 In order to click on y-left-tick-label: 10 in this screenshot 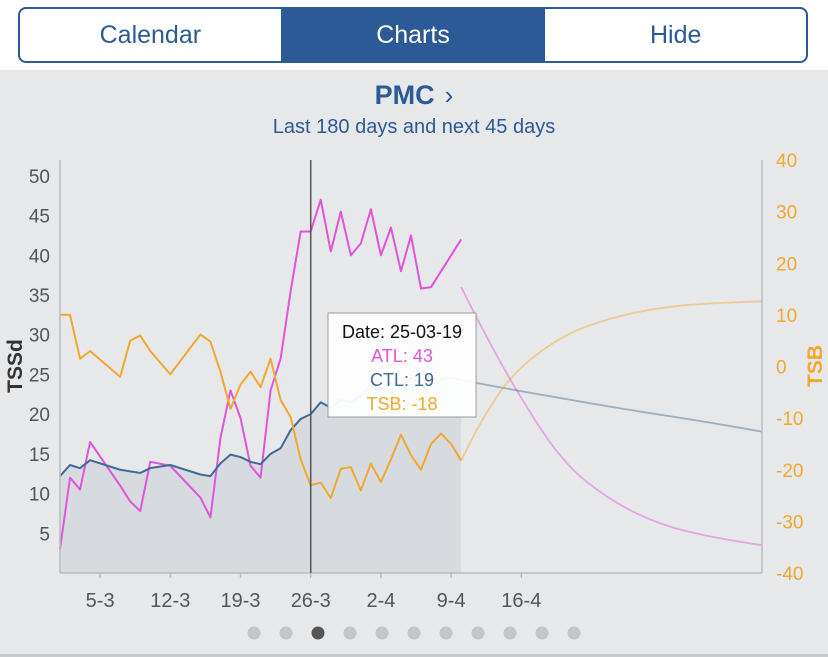, I will do `click(39, 495)`.